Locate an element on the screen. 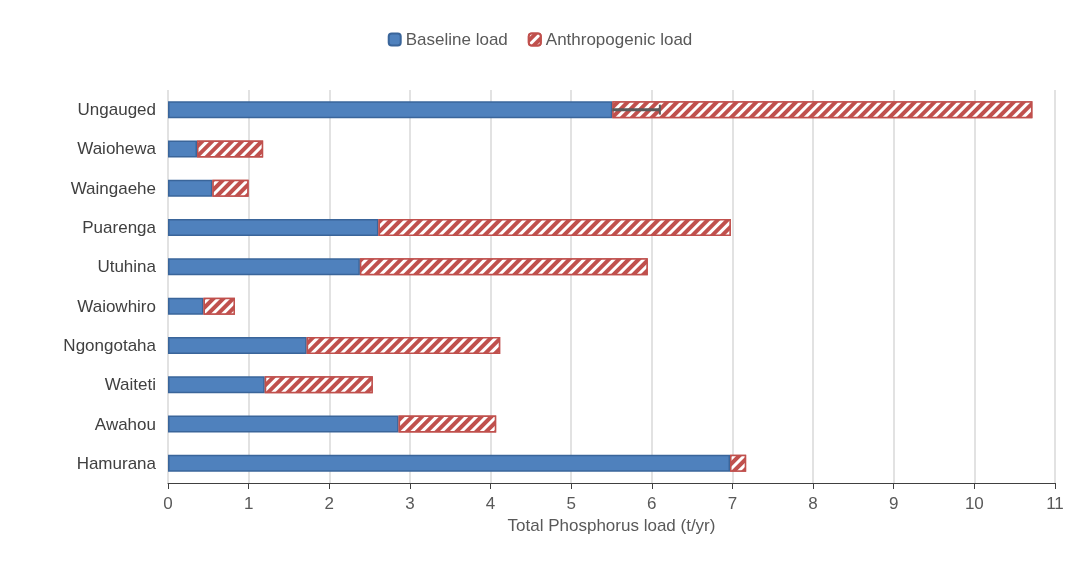 This screenshot has height=583, width=1080. y-tick-label: Waiohewa is located at coordinates (117, 149).